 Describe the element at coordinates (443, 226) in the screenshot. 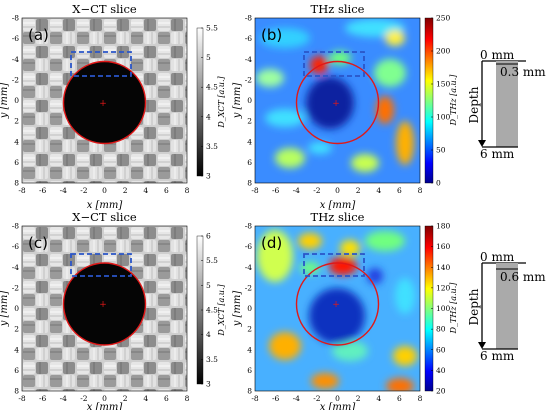

I see `colorbar-tick-label: 180` at that location.